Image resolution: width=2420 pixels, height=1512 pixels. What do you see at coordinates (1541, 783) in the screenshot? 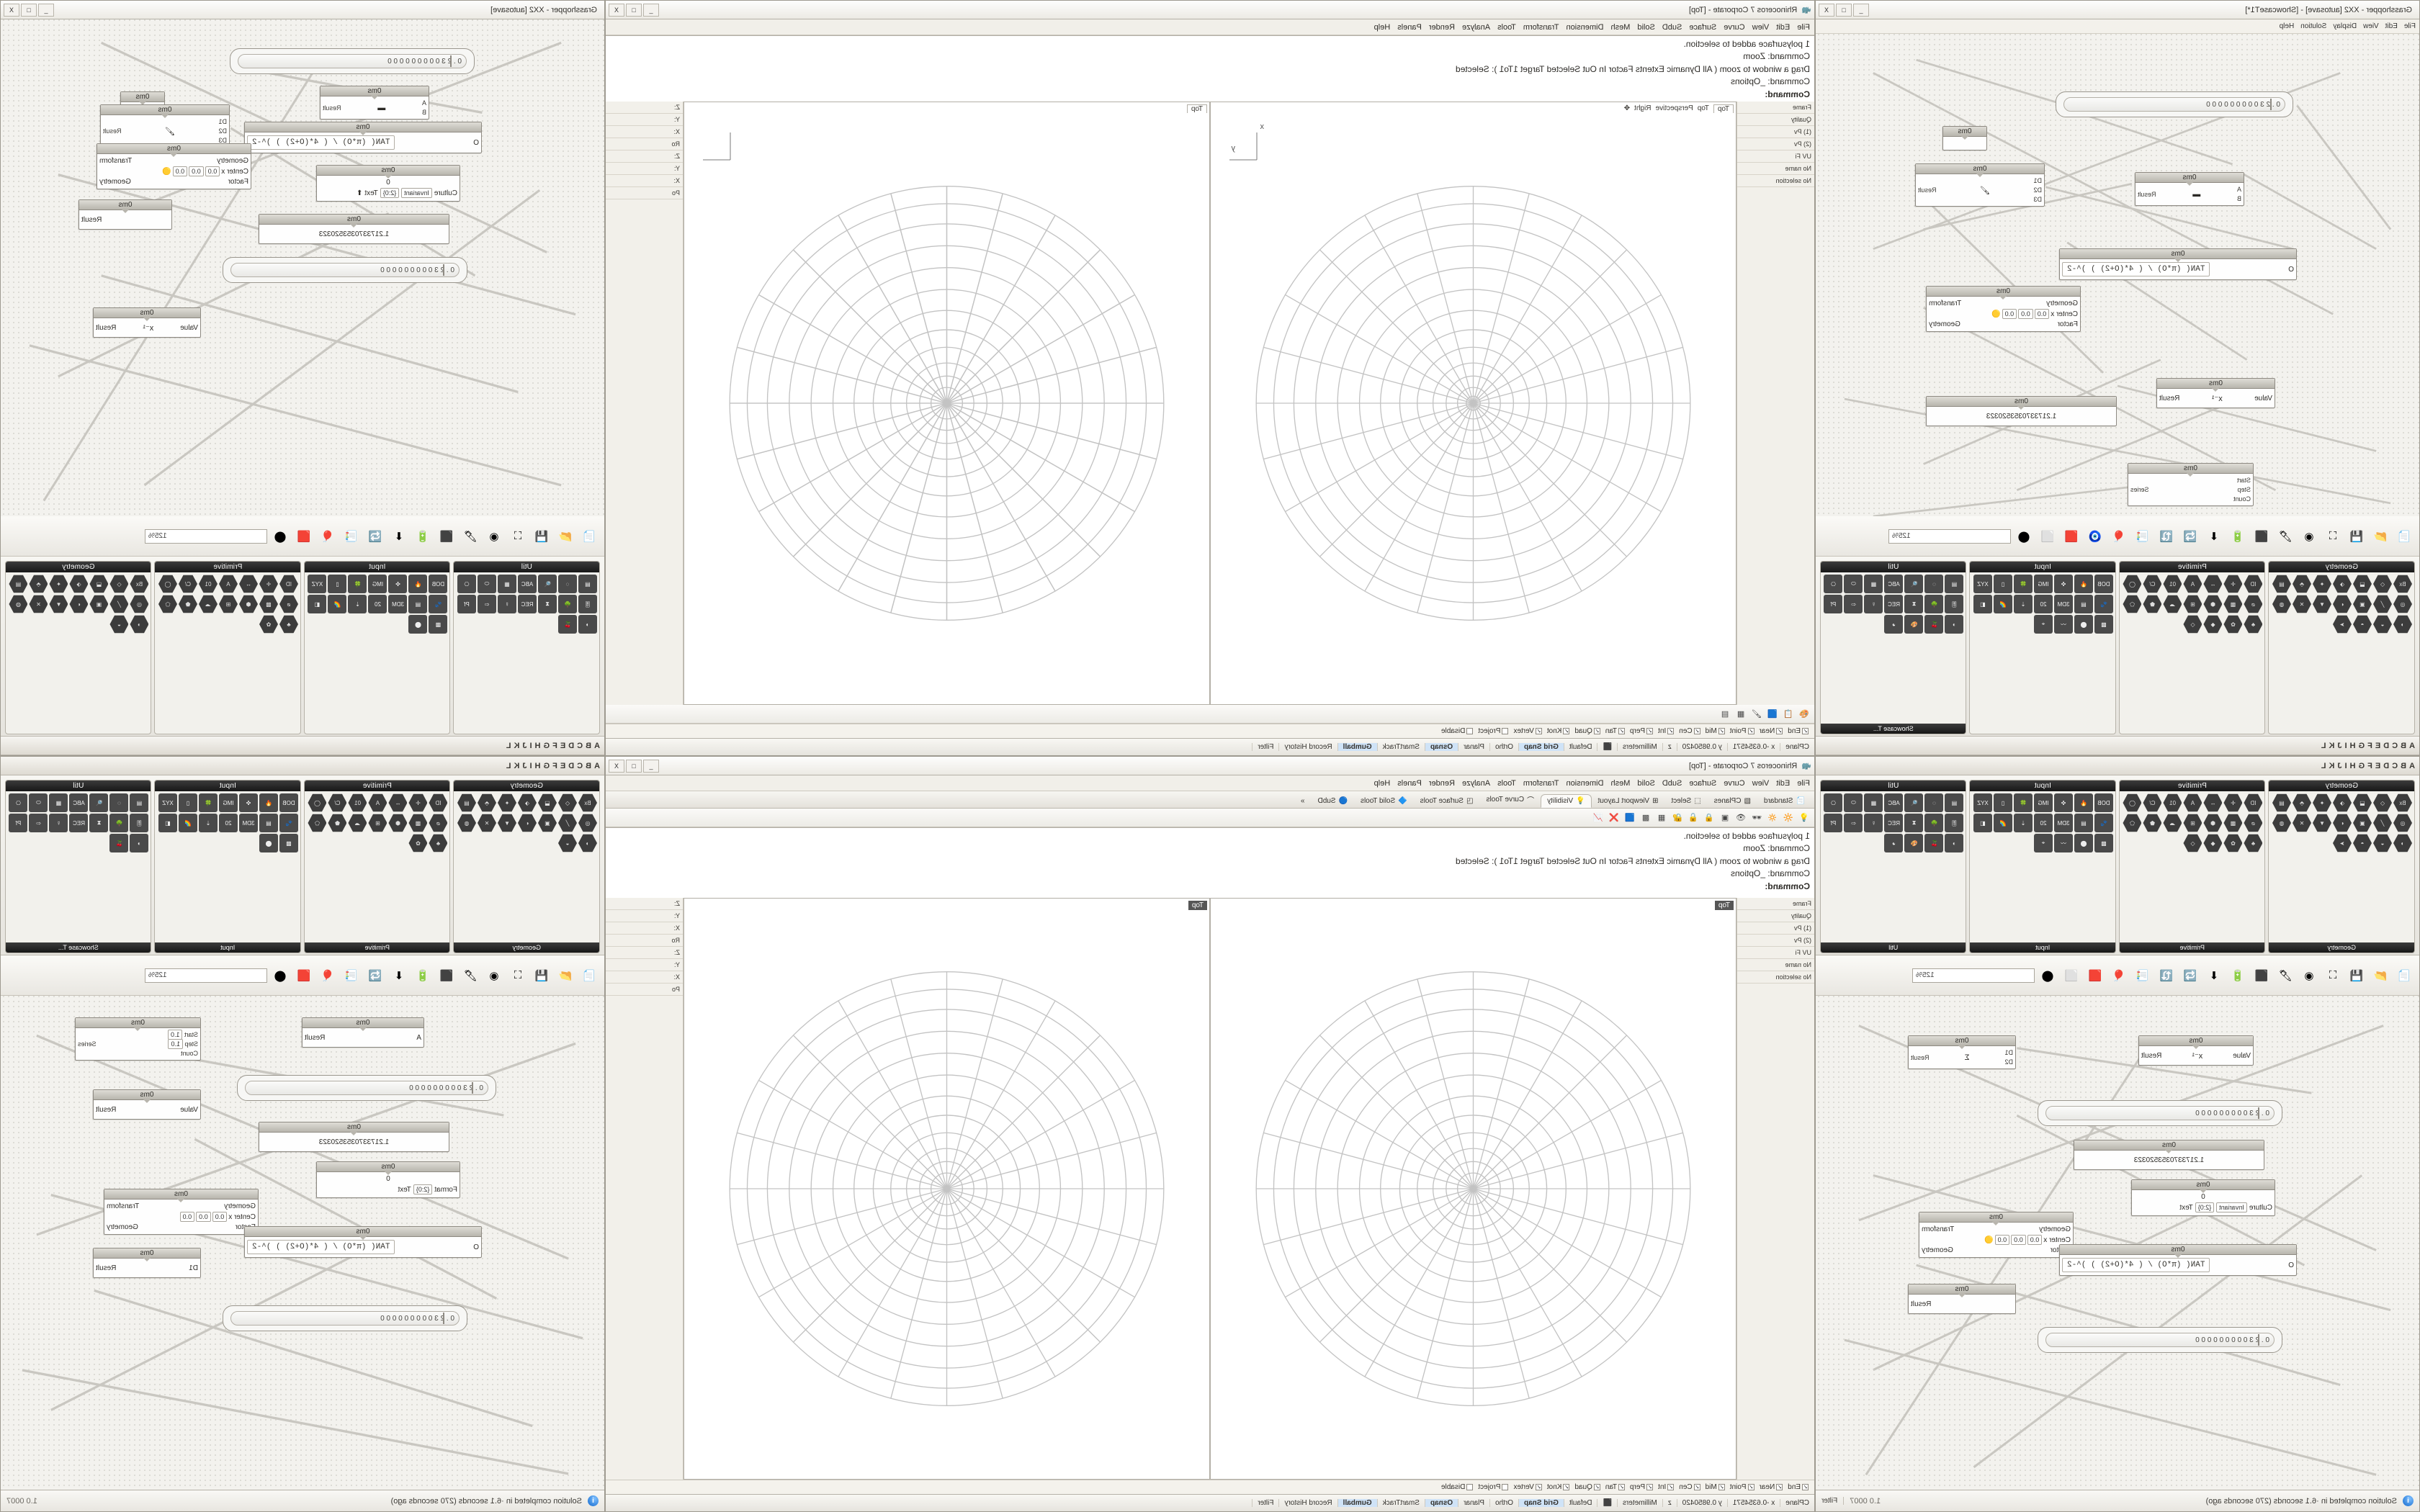
I see `menu-transform: Transform` at bounding box center [1541, 783].